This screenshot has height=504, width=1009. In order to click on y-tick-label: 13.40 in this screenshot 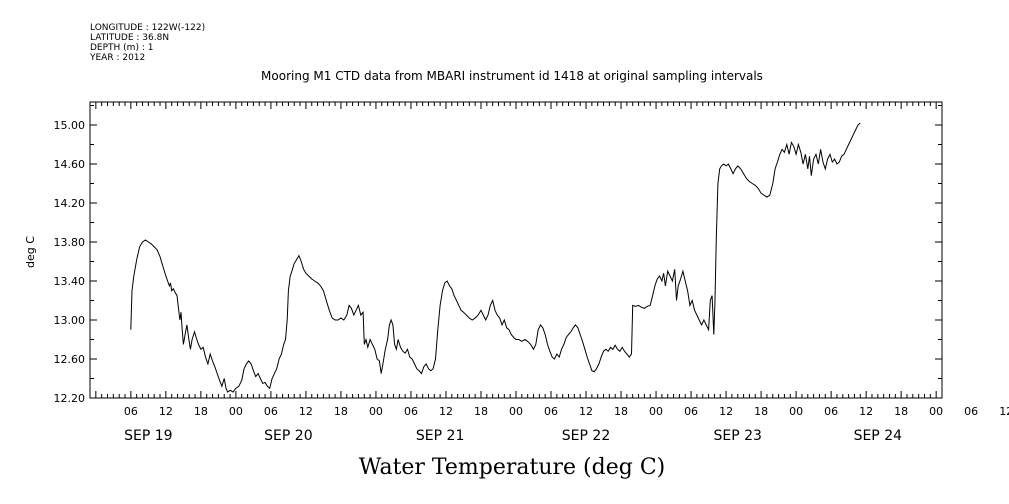, I will do `click(70, 281)`.